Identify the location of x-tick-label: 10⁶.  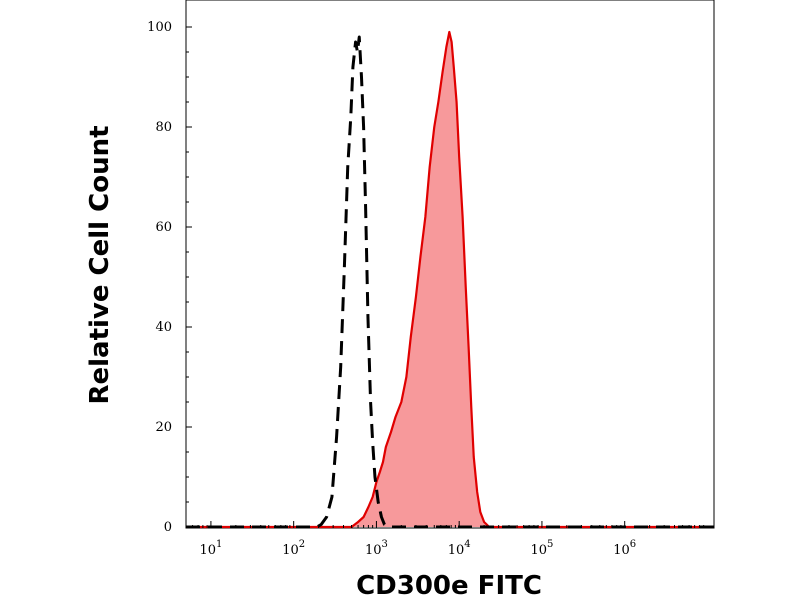
(624, 548).